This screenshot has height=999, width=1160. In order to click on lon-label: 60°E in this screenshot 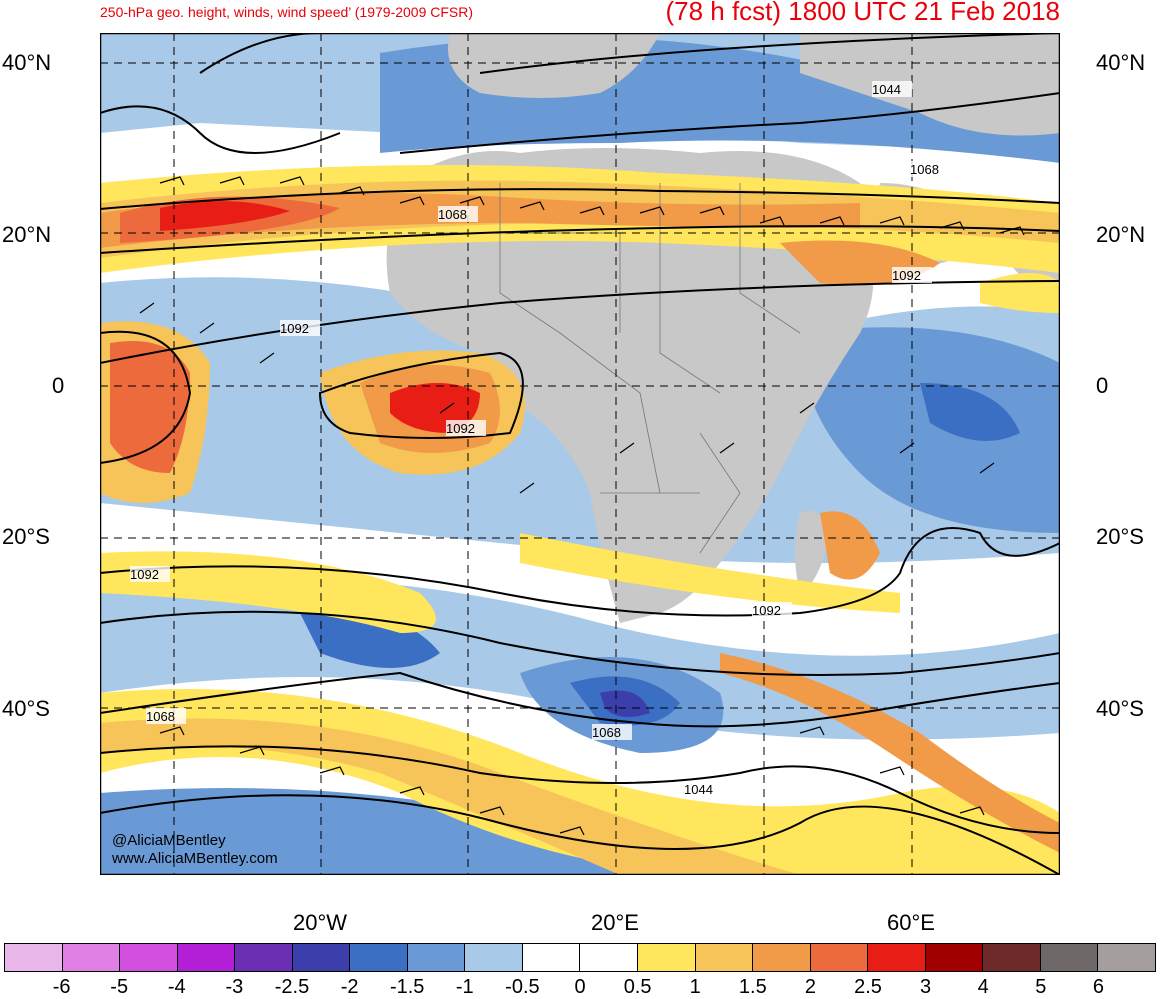, I will do `click(911, 922)`.